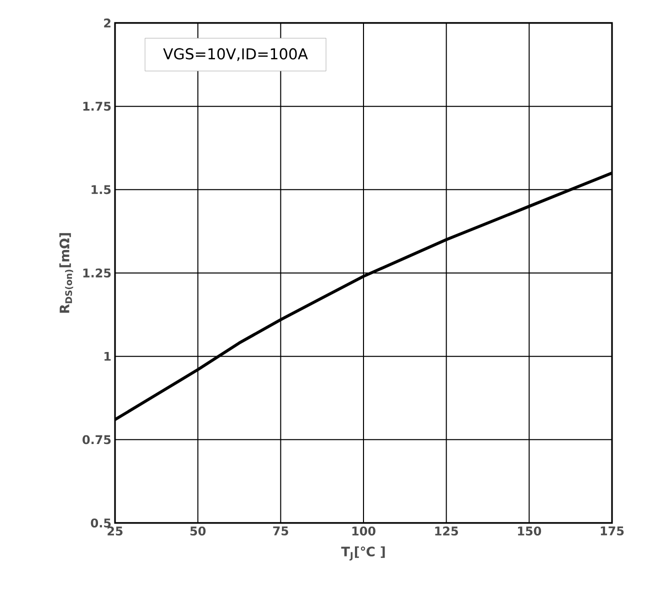  Describe the element at coordinates (100, 523) in the screenshot. I see `y-tick-label: 0.5` at that location.